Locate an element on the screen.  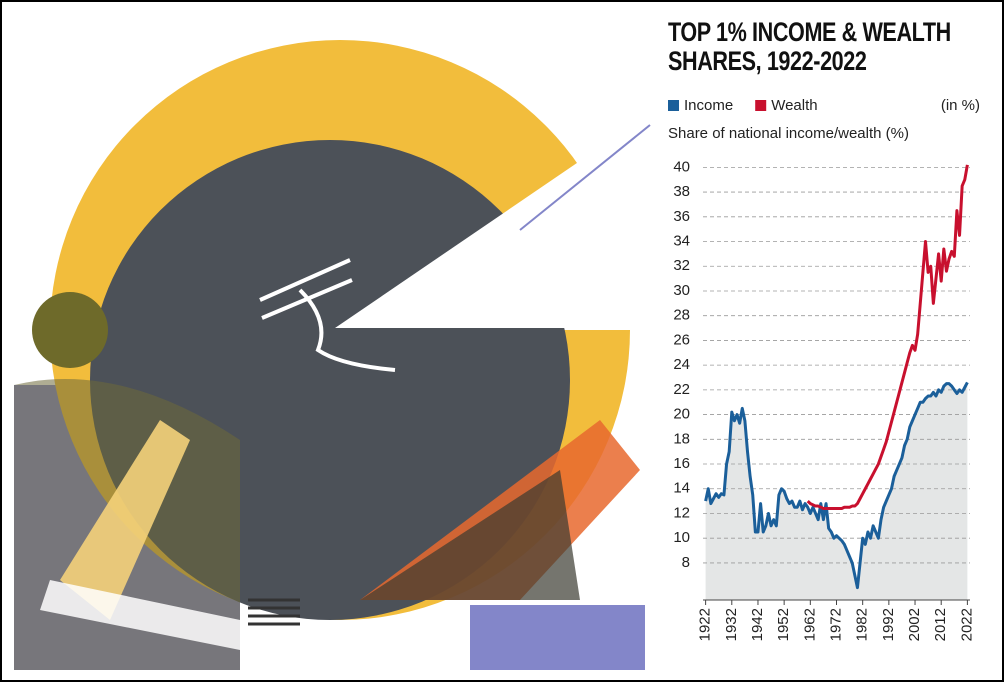
rupee-sign is located at coordinates (327, 315).